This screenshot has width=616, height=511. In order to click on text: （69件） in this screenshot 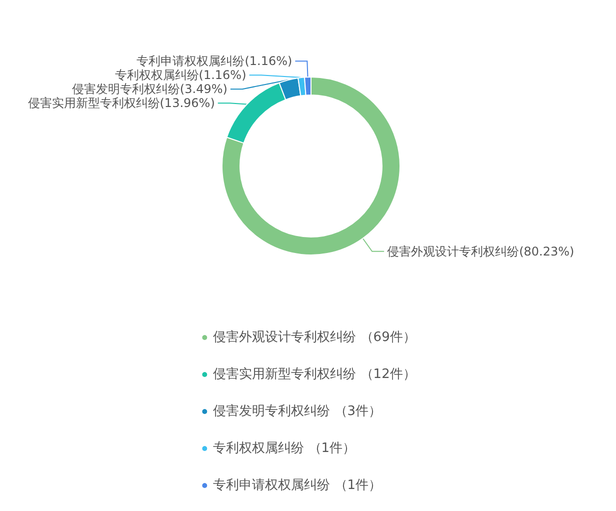, I will do `click(386, 337)`.